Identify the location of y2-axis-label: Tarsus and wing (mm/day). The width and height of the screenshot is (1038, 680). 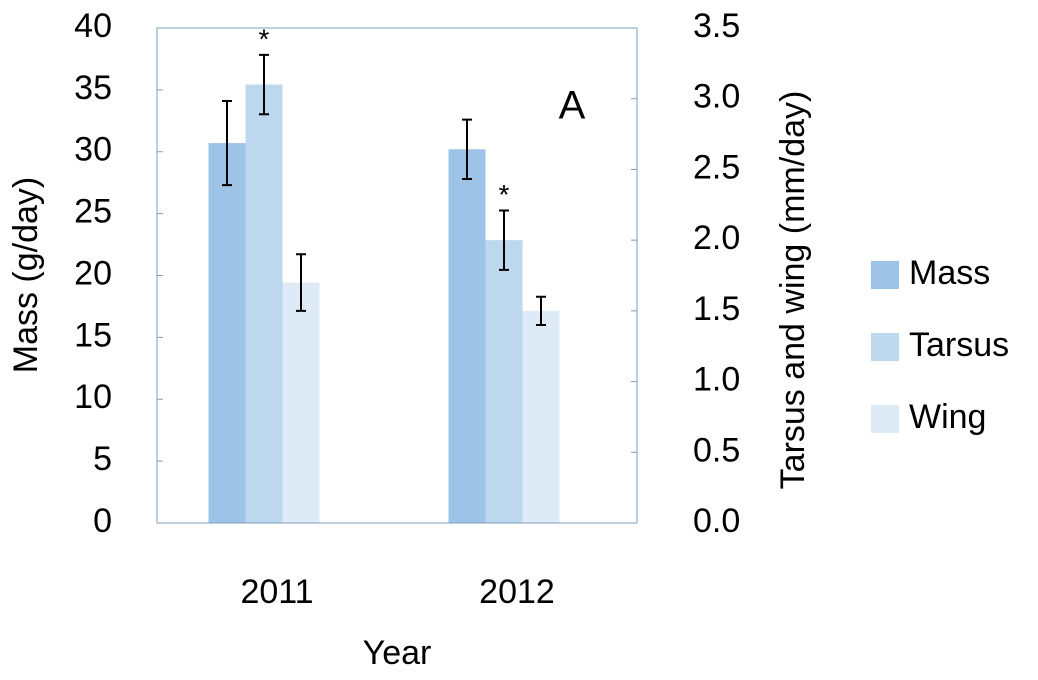
(793, 290).